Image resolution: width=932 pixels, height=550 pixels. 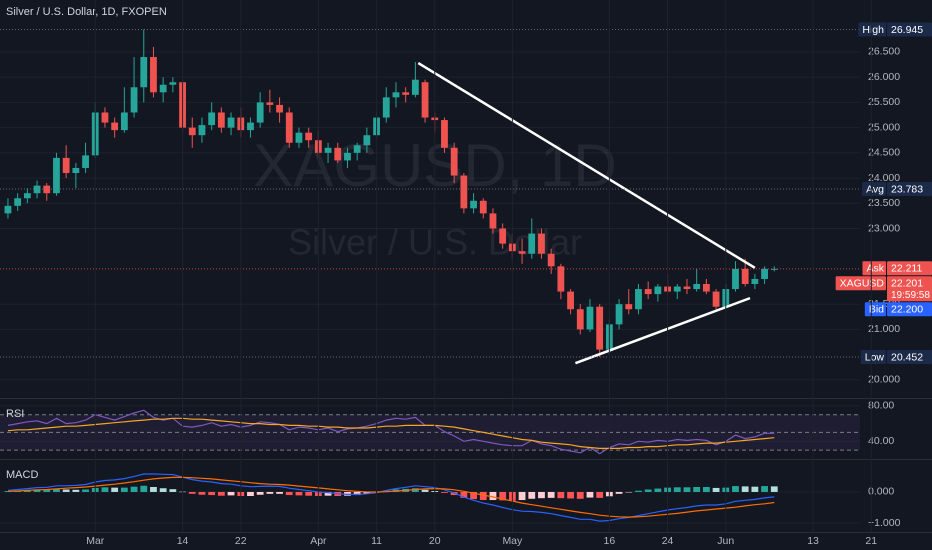 I want to click on x-tick-label: 11, so click(x=376, y=541).